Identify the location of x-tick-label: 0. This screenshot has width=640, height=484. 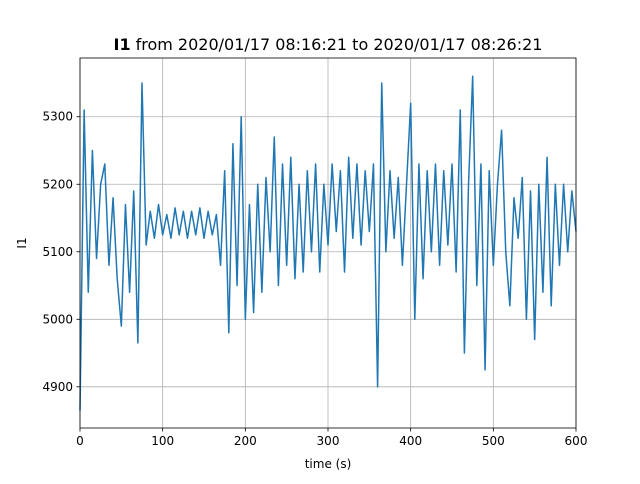
(80, 441).